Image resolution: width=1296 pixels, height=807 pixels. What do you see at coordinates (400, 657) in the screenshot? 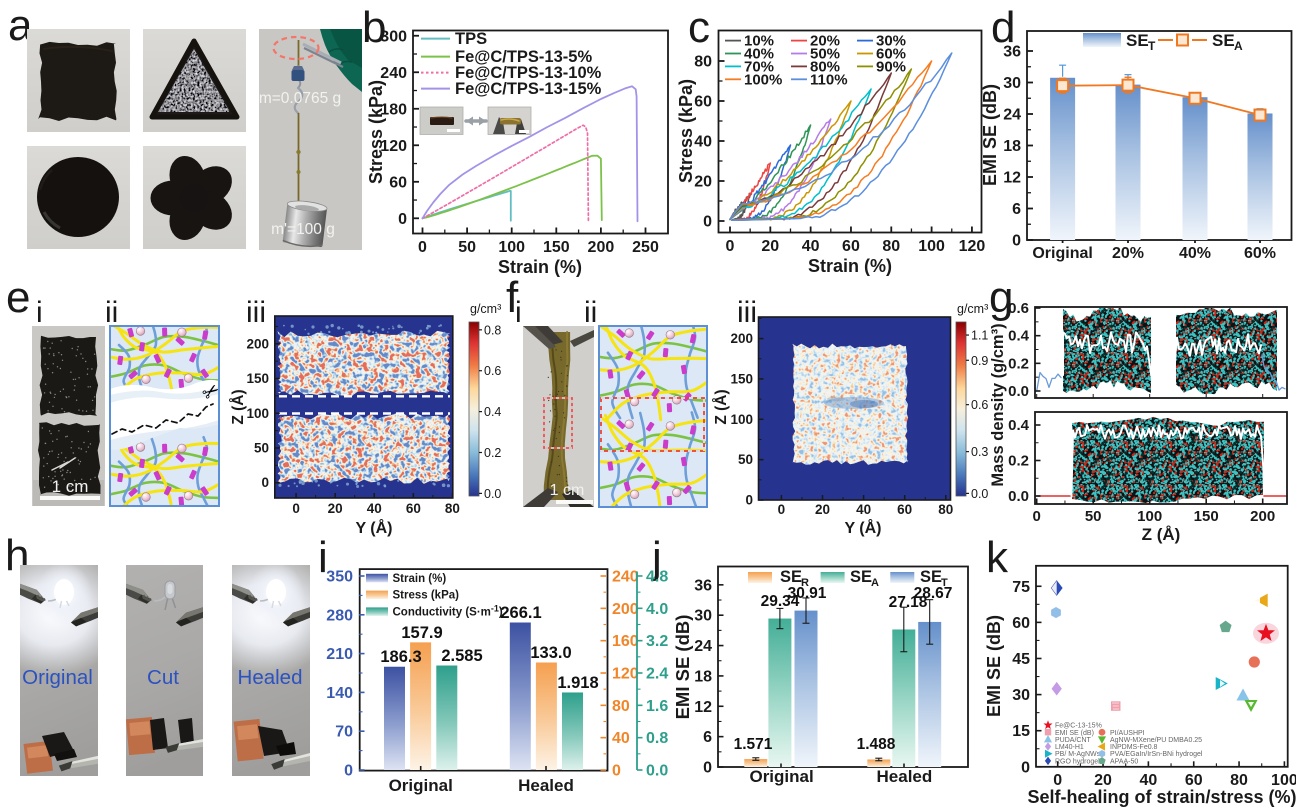
I see `svg-text: 186.3` at bounding box center [400, 657].